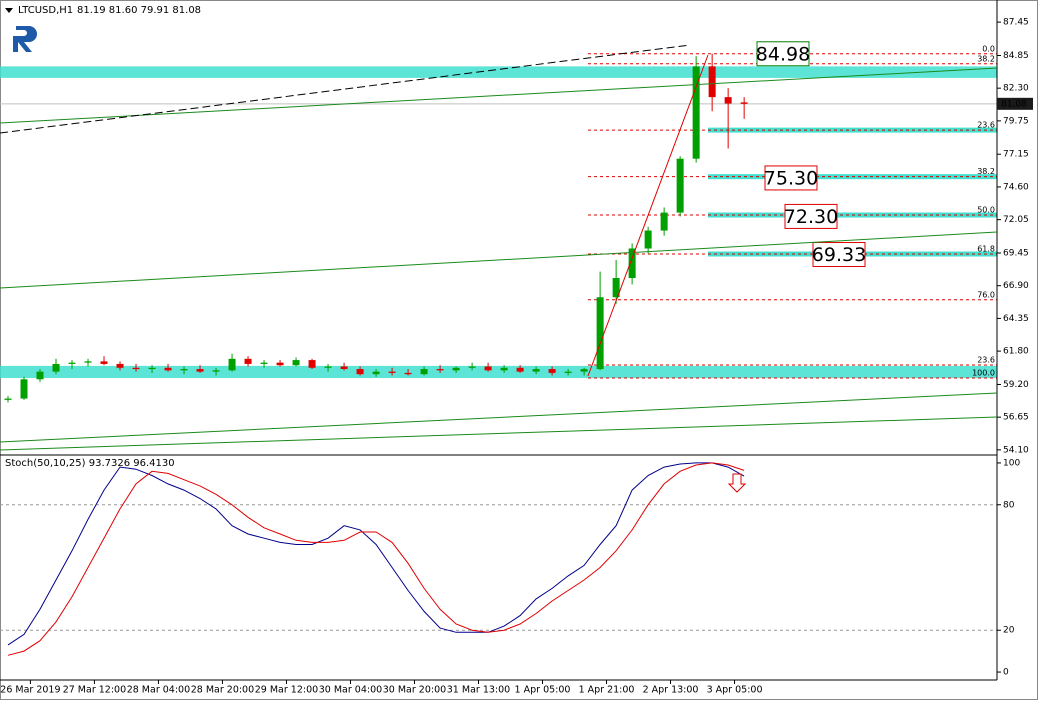 The width and height of the screenshot is (1038, 704). I want to click on y-tick-label: 54.10, so click(1016, 450).